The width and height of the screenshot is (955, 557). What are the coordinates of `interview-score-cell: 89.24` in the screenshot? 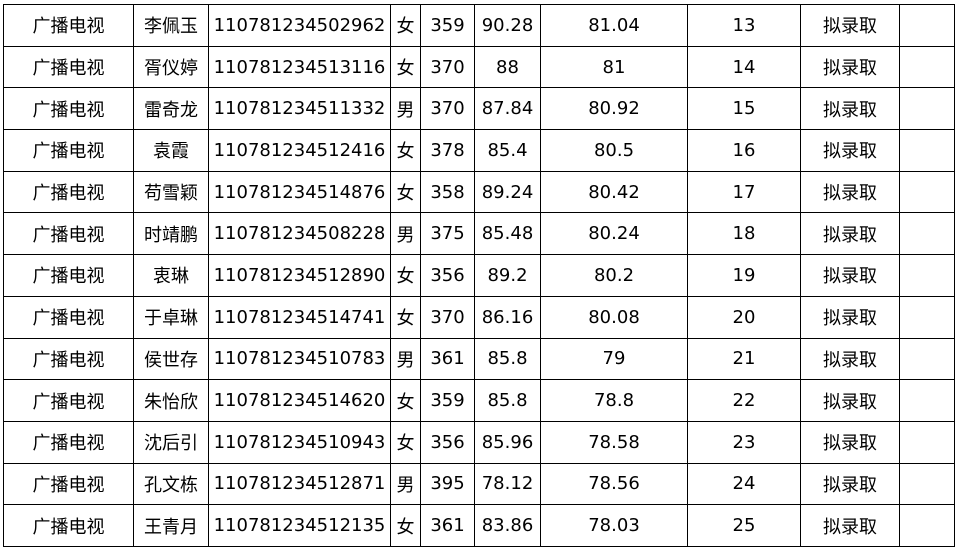 It's located at (507, 192).